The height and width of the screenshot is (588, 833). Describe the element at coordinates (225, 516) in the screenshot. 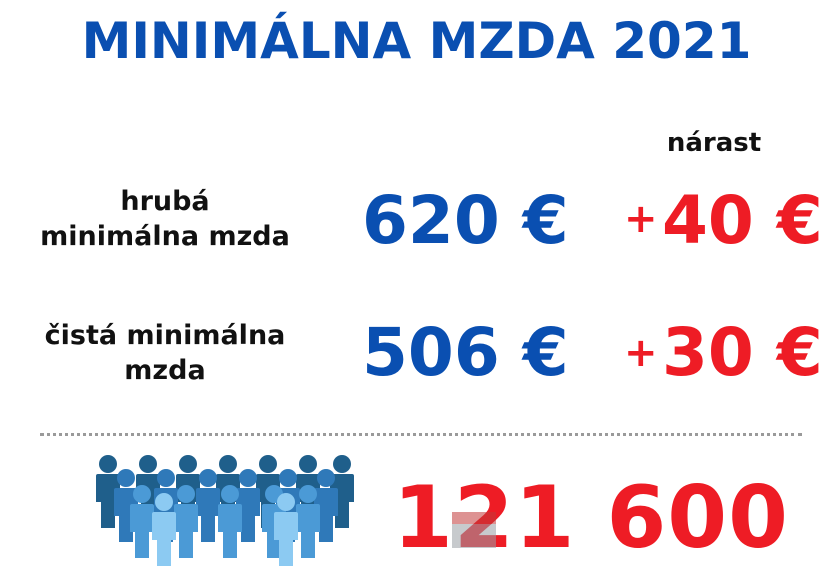

I see `people-group-icon` at that location.